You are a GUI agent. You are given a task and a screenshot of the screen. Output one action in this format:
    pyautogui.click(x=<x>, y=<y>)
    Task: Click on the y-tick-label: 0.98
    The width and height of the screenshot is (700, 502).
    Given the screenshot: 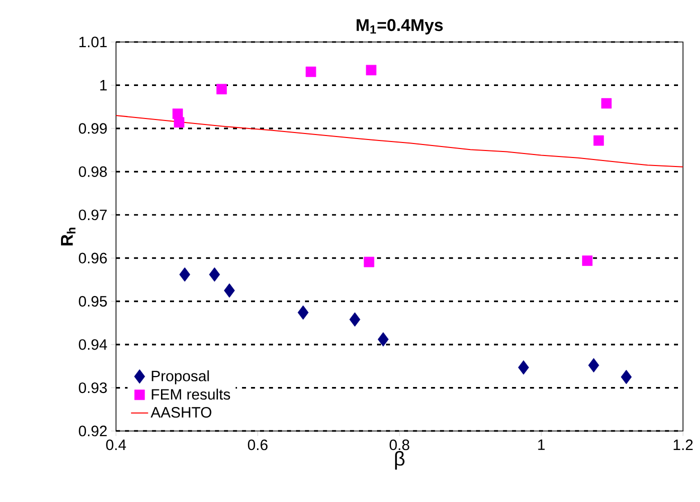 What is the action you would take?
    pyautogui.click(x=92, y=171)
    